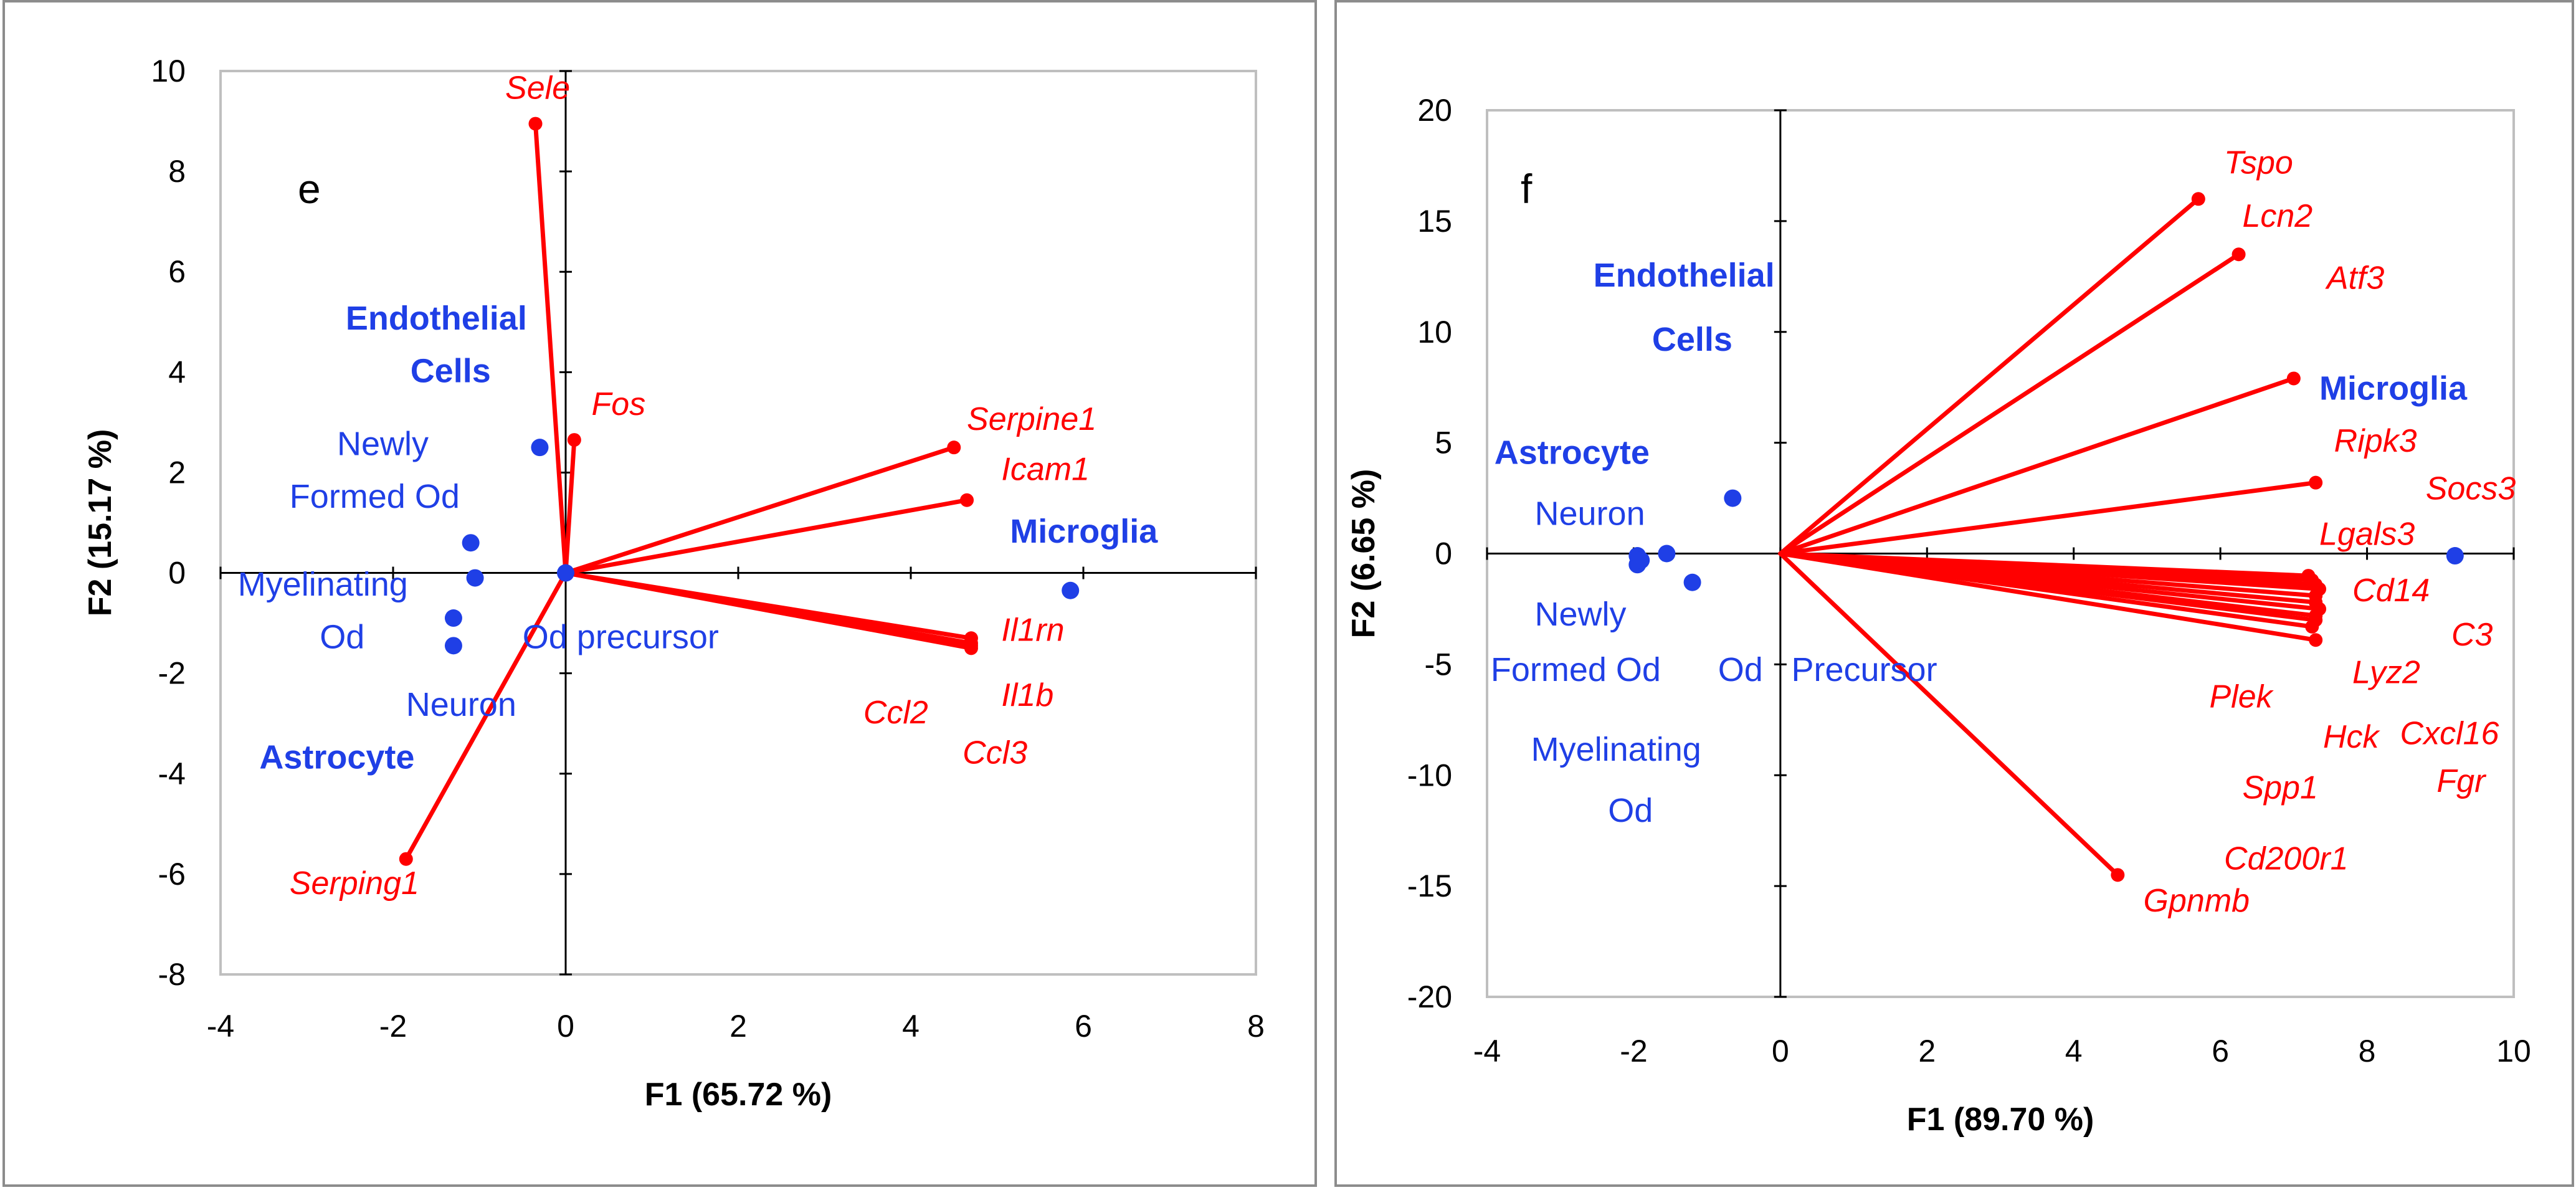 This screenshot has height=1190, width=2576. I want to click on x-axis-title: F1 (89.70 %), so click(2000, 1120).